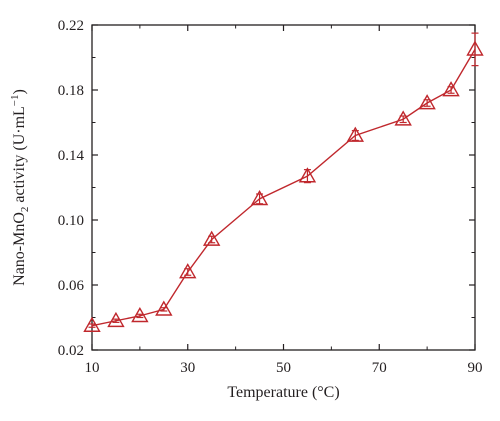 This screenshot has width=500, height=421. Describe the element at coordinates (19, 156) in the screenshot. I see `y-axis-title-middle: activity (U·mL` at that location.